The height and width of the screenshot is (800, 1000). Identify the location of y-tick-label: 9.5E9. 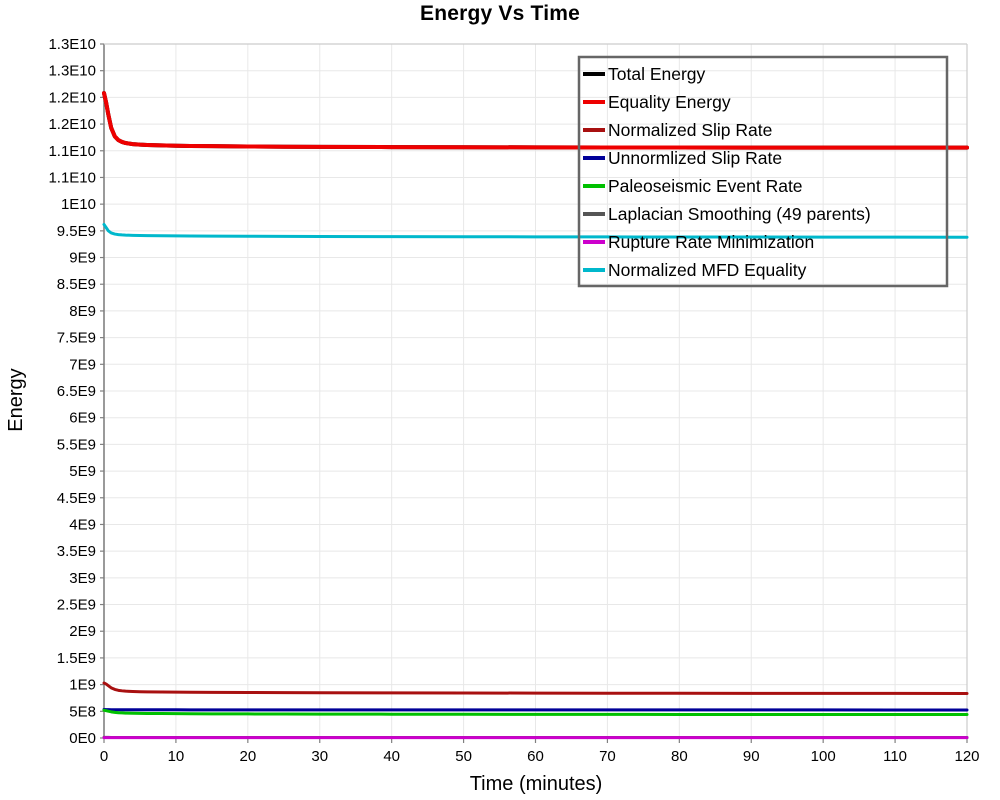
(76, 231).